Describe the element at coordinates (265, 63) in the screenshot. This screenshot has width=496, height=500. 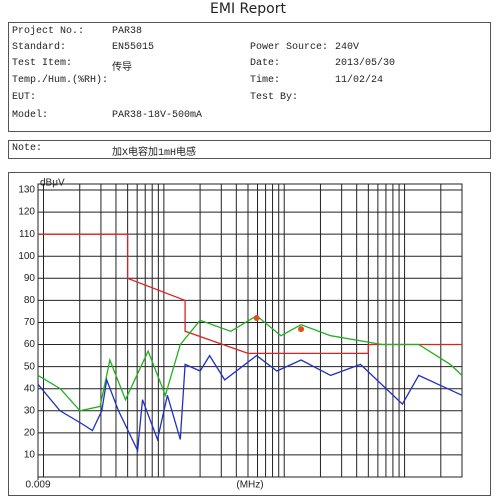
I see `field-label: Date:` at that location.